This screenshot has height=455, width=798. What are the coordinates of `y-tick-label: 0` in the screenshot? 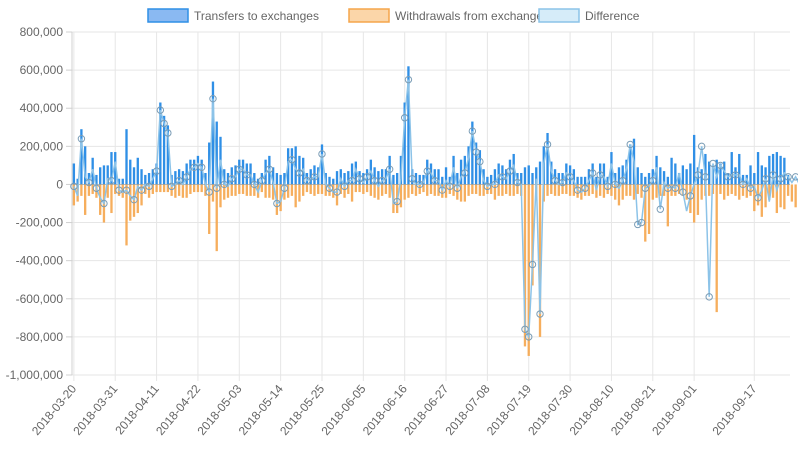 It's located at (59, 184).